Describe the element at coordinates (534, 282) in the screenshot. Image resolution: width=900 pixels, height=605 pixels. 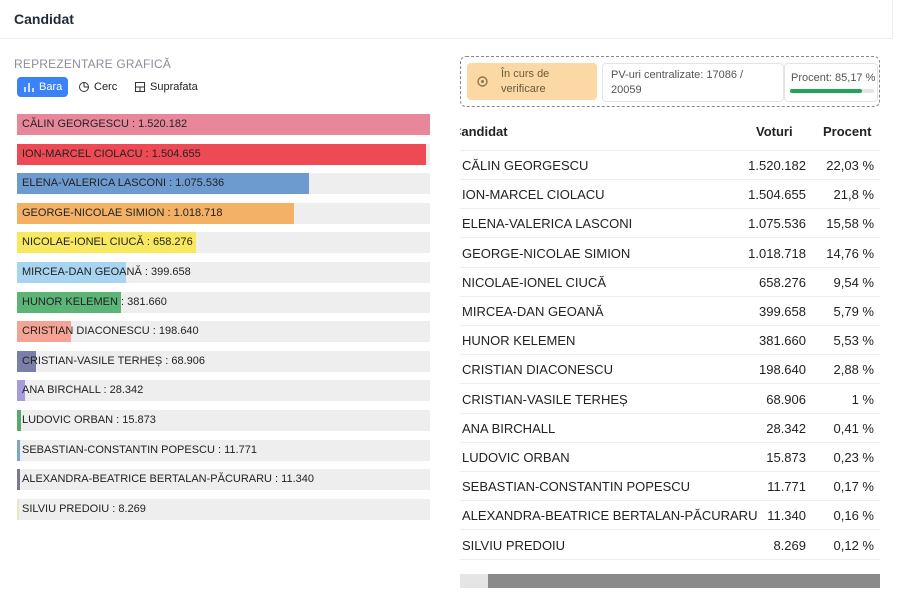
I see `candidate-name: NICOLAE-IONEL CIUCĂ` at that location.